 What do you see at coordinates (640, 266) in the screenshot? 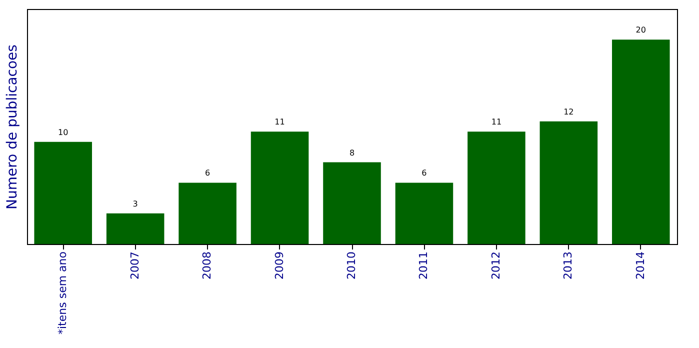
I see `x-tick-label: 2014` at bounding box center [640, 266].